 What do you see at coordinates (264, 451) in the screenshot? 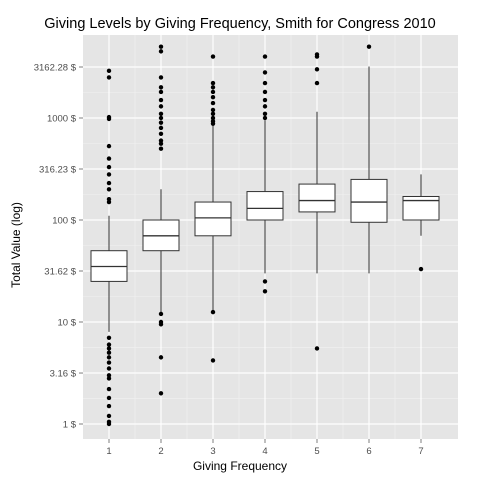
I see `x-tick-label: 4` at bounding box center [264, 451].